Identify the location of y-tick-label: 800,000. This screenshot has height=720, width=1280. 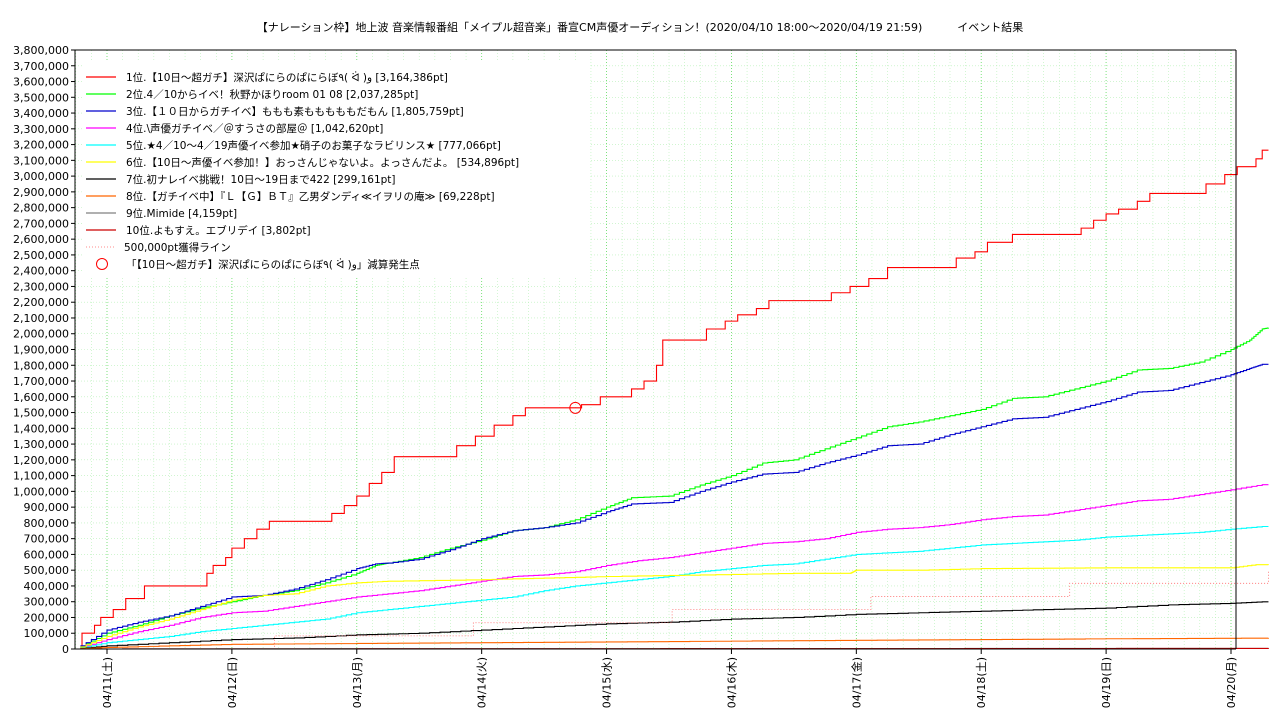
(47, 523).